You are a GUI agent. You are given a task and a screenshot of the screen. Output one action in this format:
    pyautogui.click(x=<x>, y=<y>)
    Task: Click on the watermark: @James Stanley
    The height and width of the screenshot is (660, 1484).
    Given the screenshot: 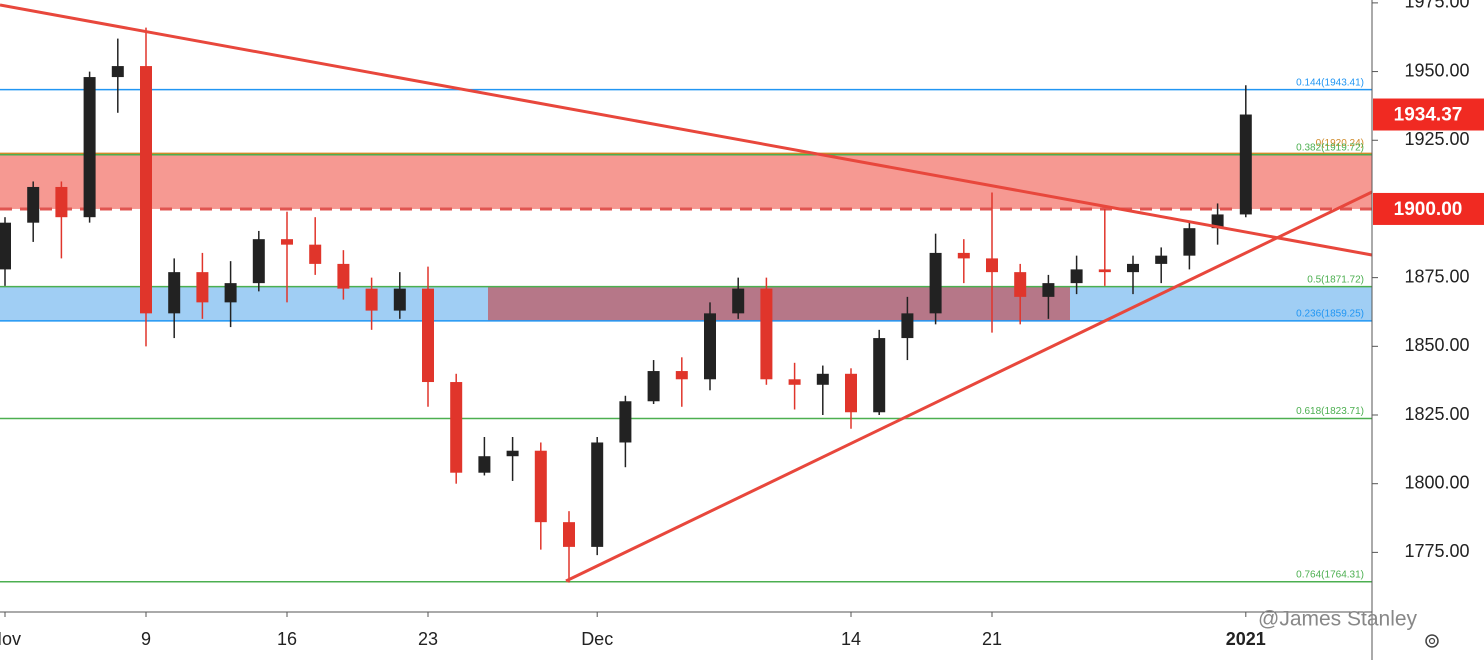 What is the action you would take?
    pyautogui.click(x=1338, y=619)
    